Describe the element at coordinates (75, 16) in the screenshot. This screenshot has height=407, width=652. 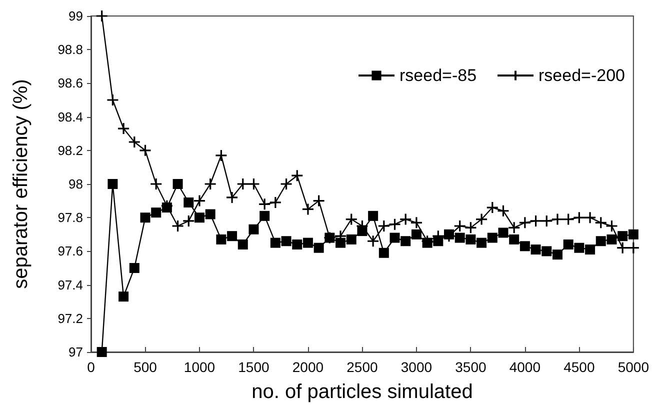
I see `y-tick-label: 99` at that location.